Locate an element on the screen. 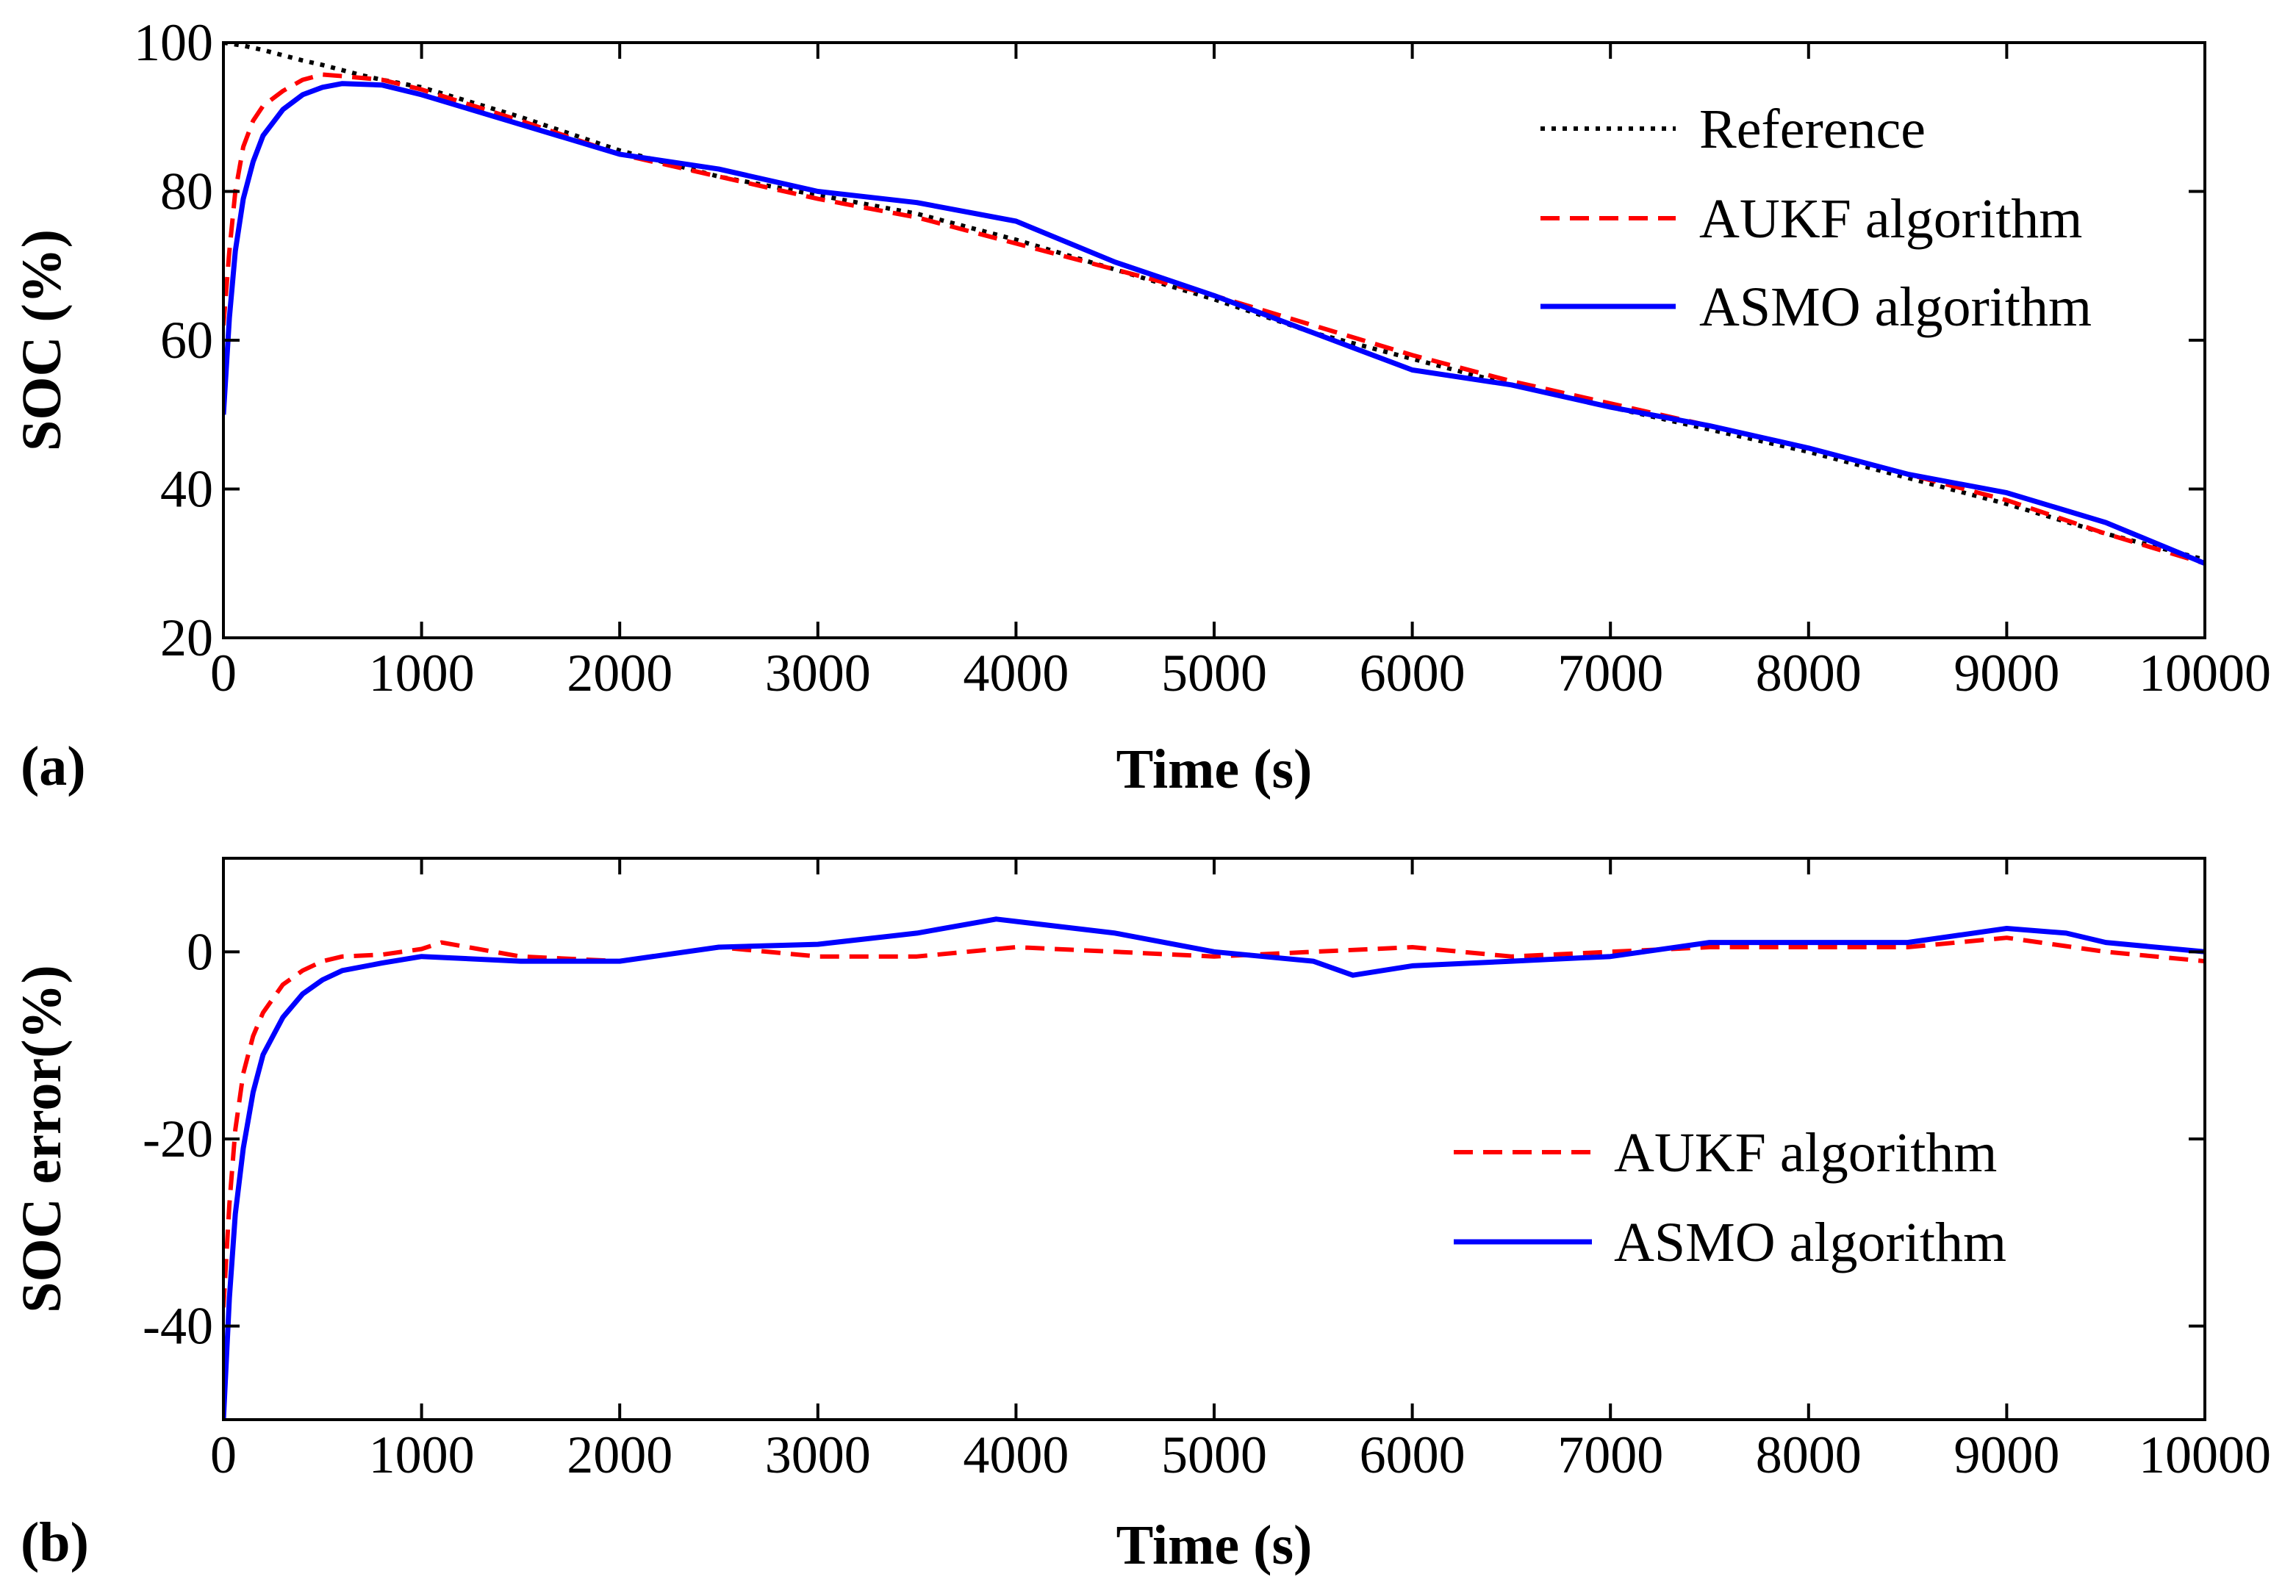 The height and width of the screenshot is (1596, 2296). y-tick-label: -40 is located at coordinates (178, 1326).